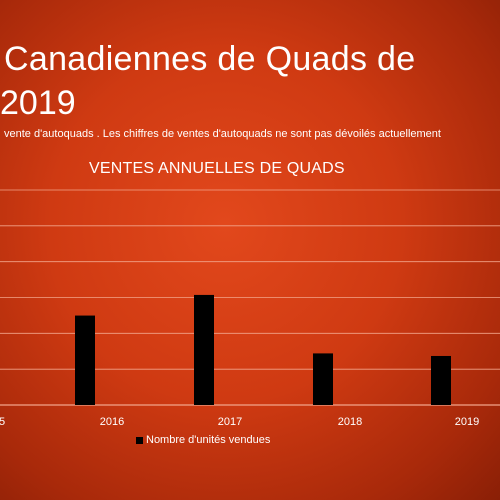 Image resolution: width=500 pixels, height=500 pixels. Describe the element at coordinates (217, 168) in the screenshot. I see `chart-title: VENTES ANNUELLES DE QUADS` at that location.